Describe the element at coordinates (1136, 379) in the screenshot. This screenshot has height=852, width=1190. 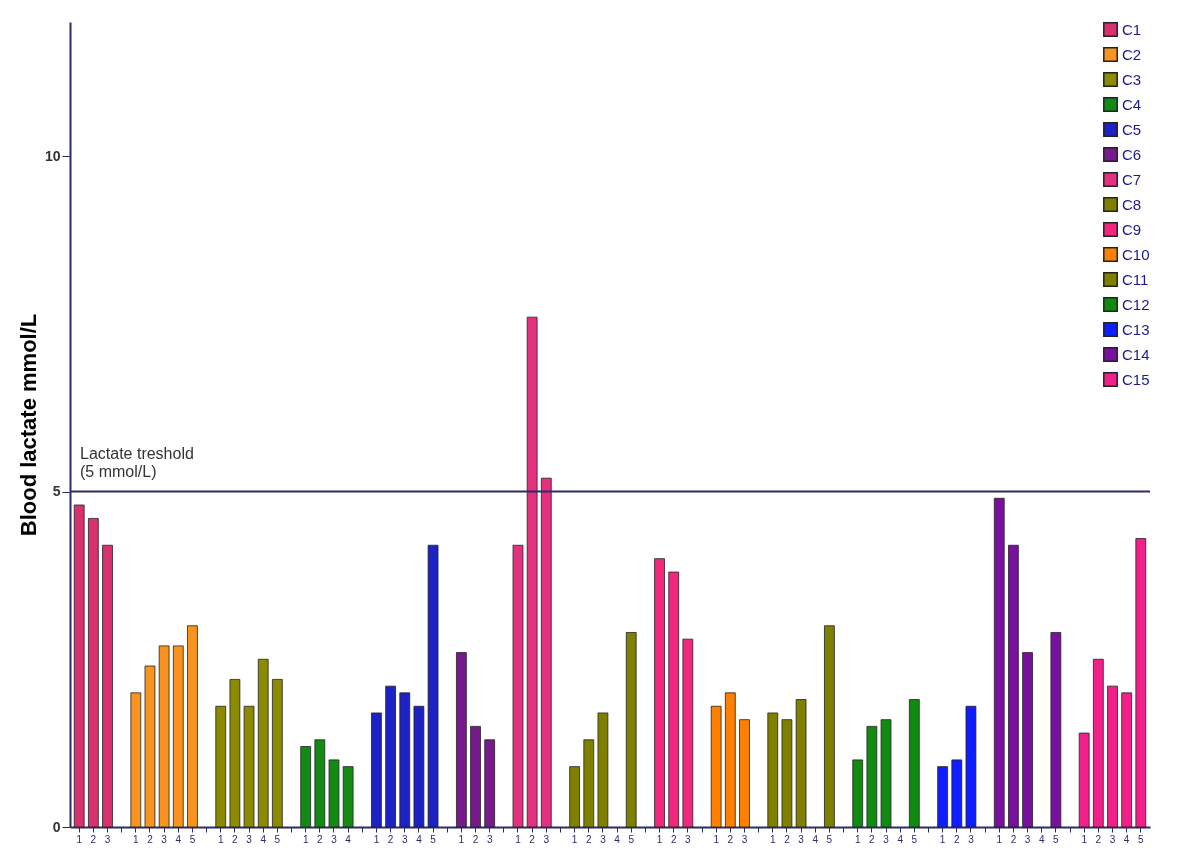
I see `legend-label: C15` at that location.